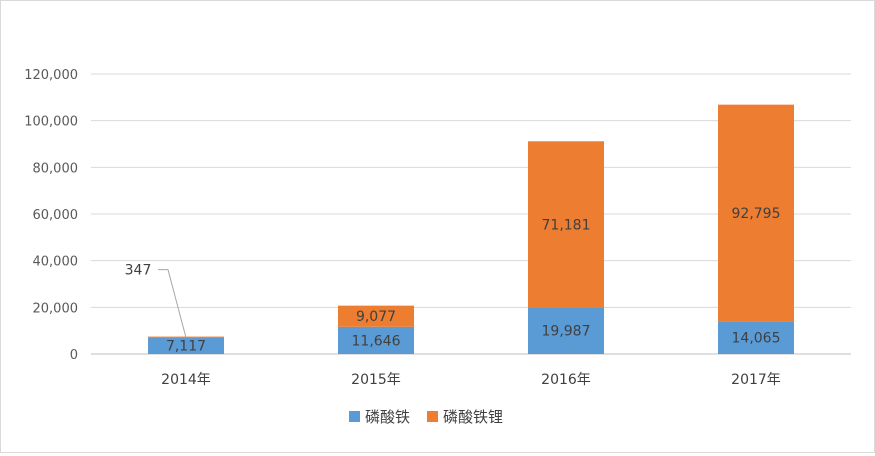 The image size is (875, 456). I want to click on data-label: 71,181, so click(566, 225).